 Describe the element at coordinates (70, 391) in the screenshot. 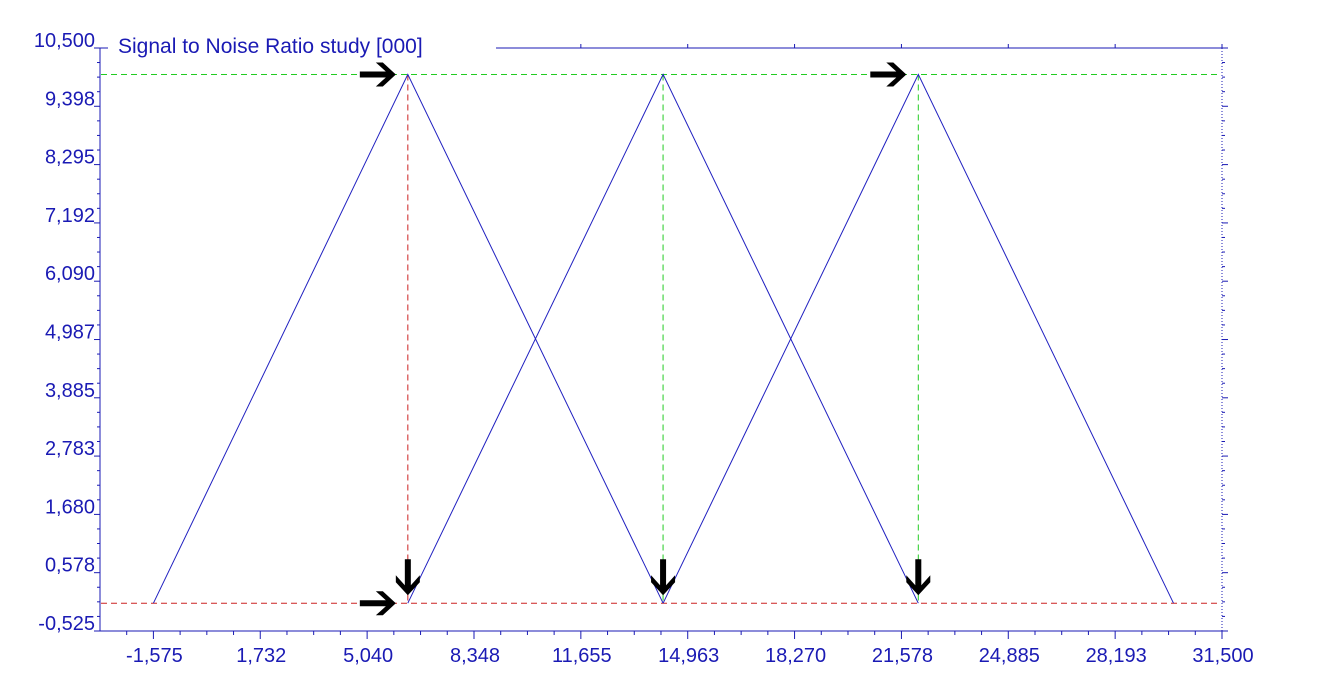

I see `y-tick-label: 3,885` at that location.